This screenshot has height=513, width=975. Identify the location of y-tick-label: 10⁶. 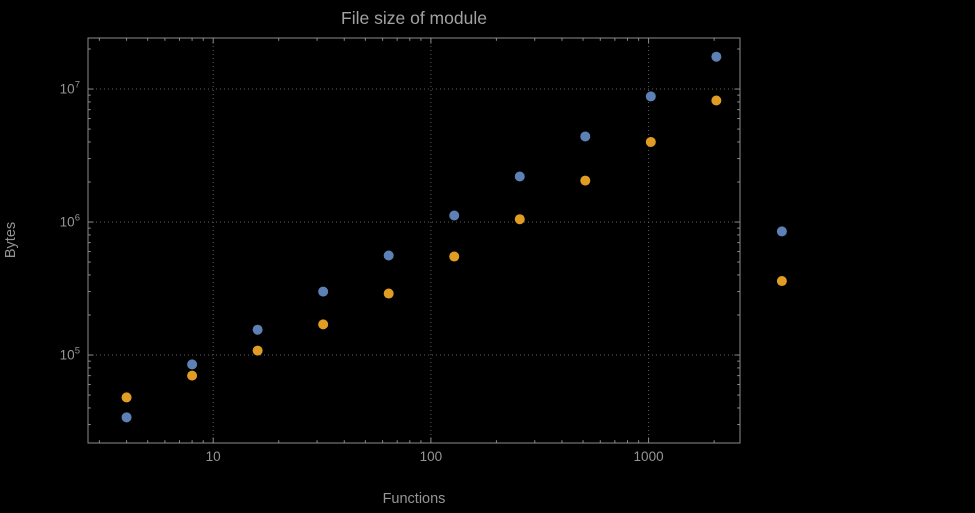
(70, 221).